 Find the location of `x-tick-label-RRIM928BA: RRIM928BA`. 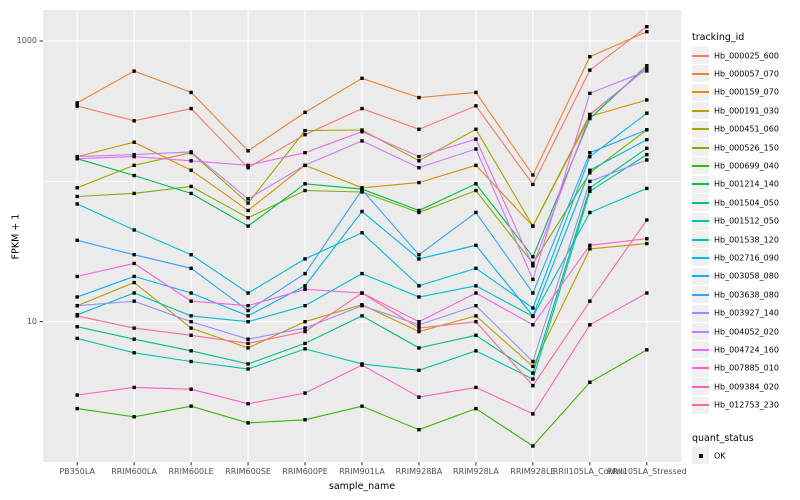

x-tick-label-RRIM928BA: RRIM928BA is located at coordinates (419, 471).